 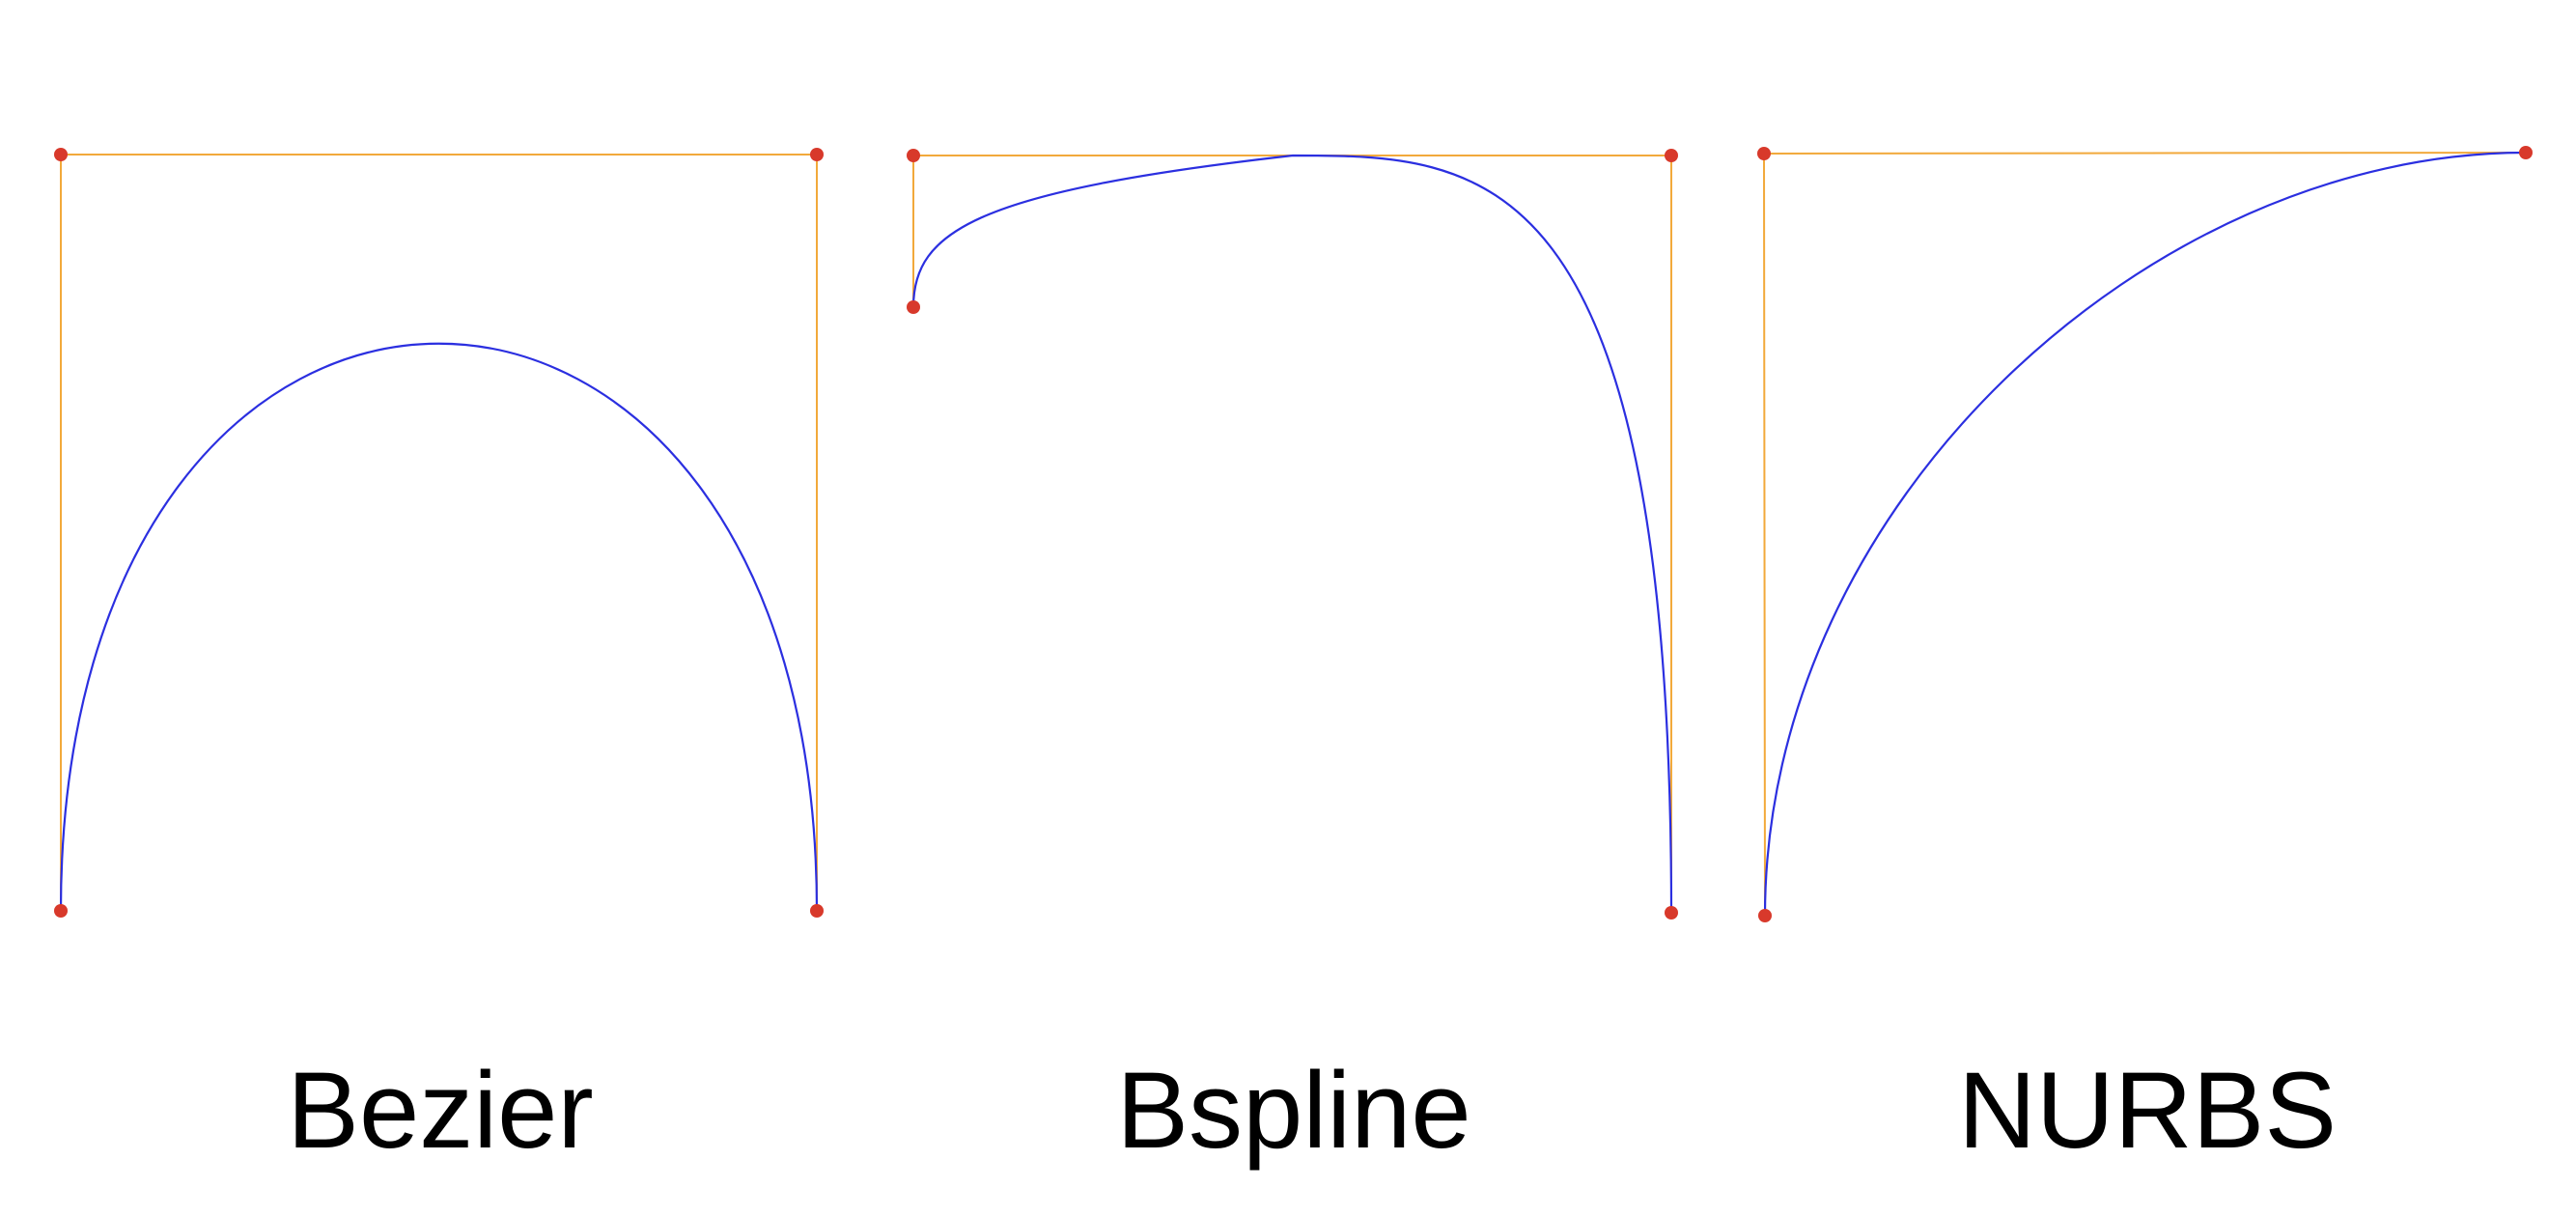 What do you see at coordinates (1294, 1110) in the screenshot?
I see `bspline-label: Bspline` at bounding box center [1294, 1110].